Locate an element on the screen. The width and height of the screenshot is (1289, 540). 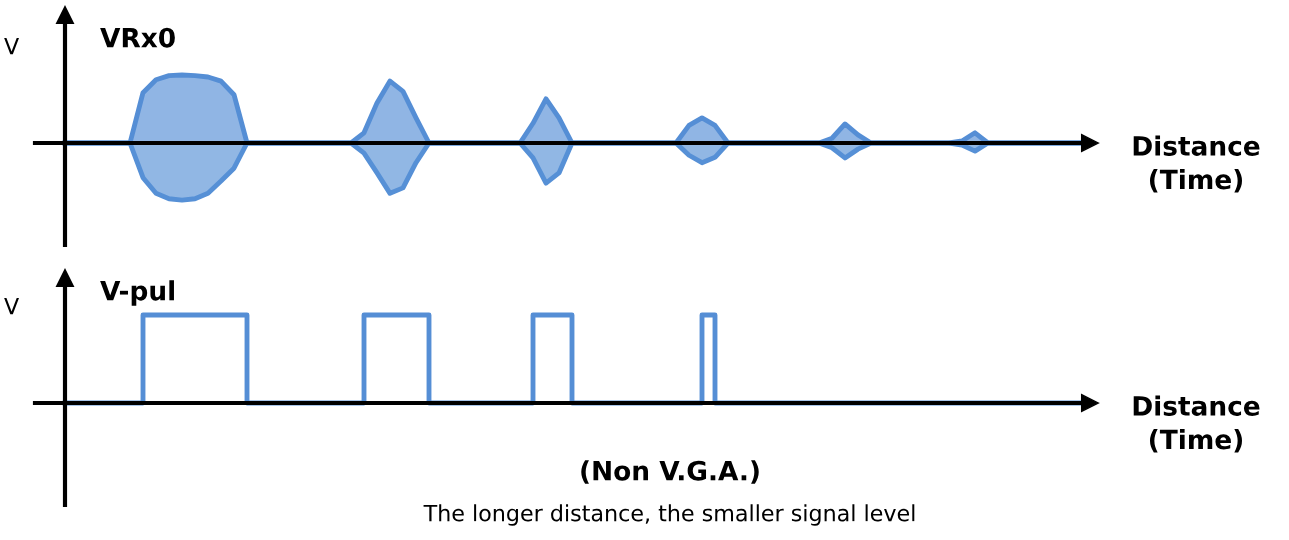
chart-title: VRx0 is located at coordinates (137, 37).